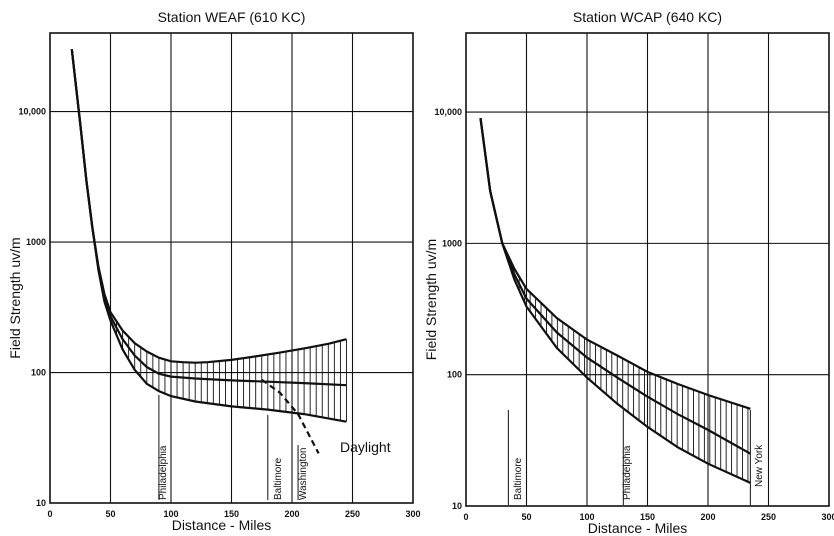  I want to click on daylight-curve, so click(290, 416).